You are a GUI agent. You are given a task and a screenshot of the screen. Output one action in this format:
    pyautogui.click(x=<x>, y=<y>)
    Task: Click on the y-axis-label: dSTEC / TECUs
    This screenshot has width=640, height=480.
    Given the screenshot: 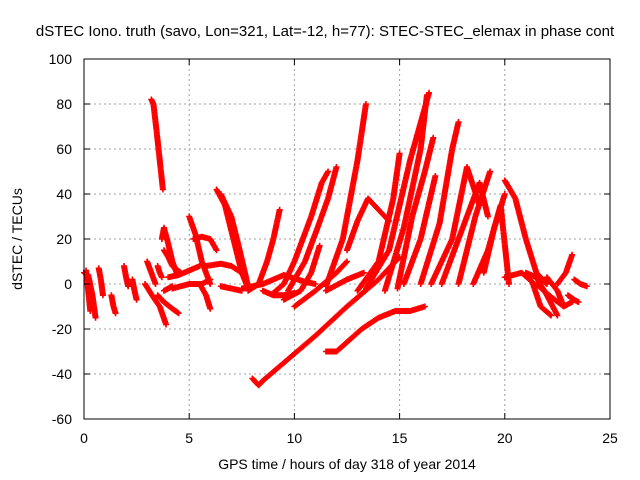 What is the action you would take?
    pyautogui.click(x=17, y=239)
    